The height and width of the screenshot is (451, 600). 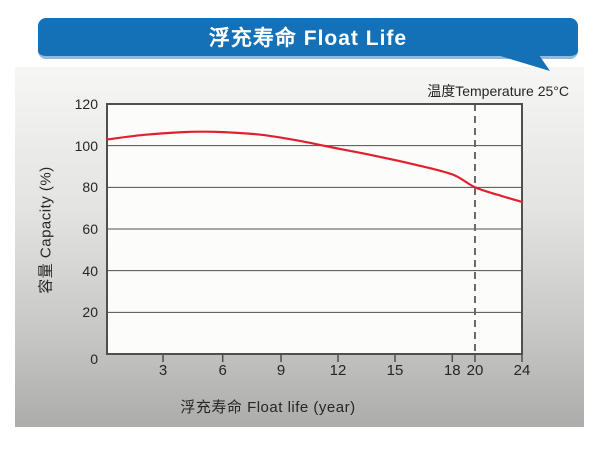 What do you see at coordinates (475, 370) in the screenshot?
I see `x-tick-label: 20` at bounding box center [475, 370].